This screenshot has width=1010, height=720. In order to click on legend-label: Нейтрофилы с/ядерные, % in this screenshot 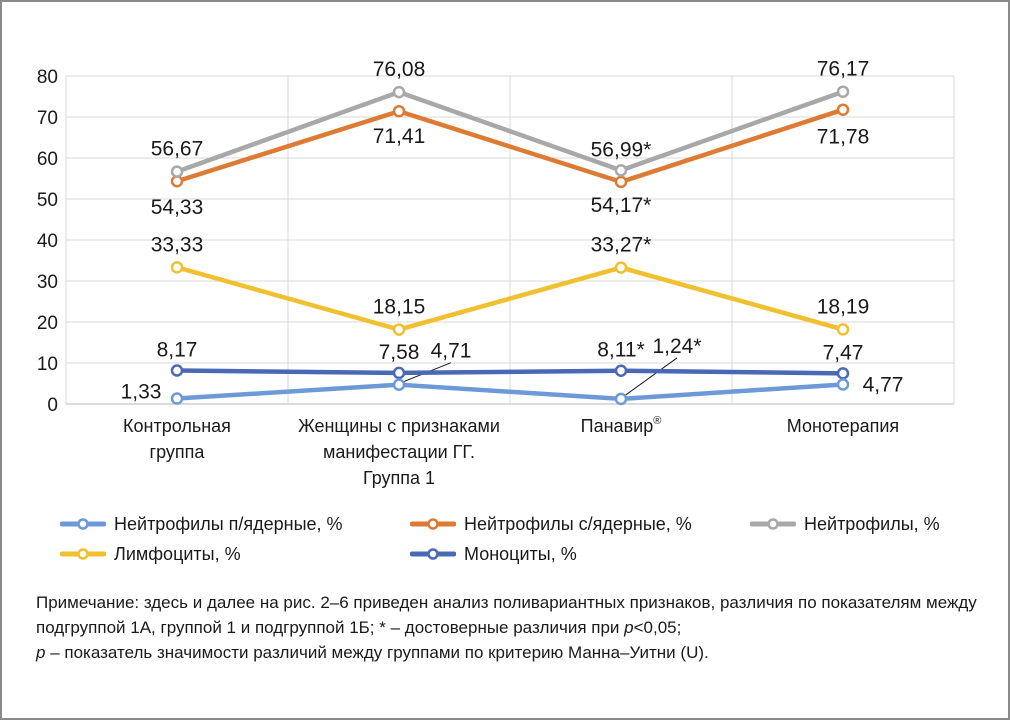, I will do `click(578, 523)`.